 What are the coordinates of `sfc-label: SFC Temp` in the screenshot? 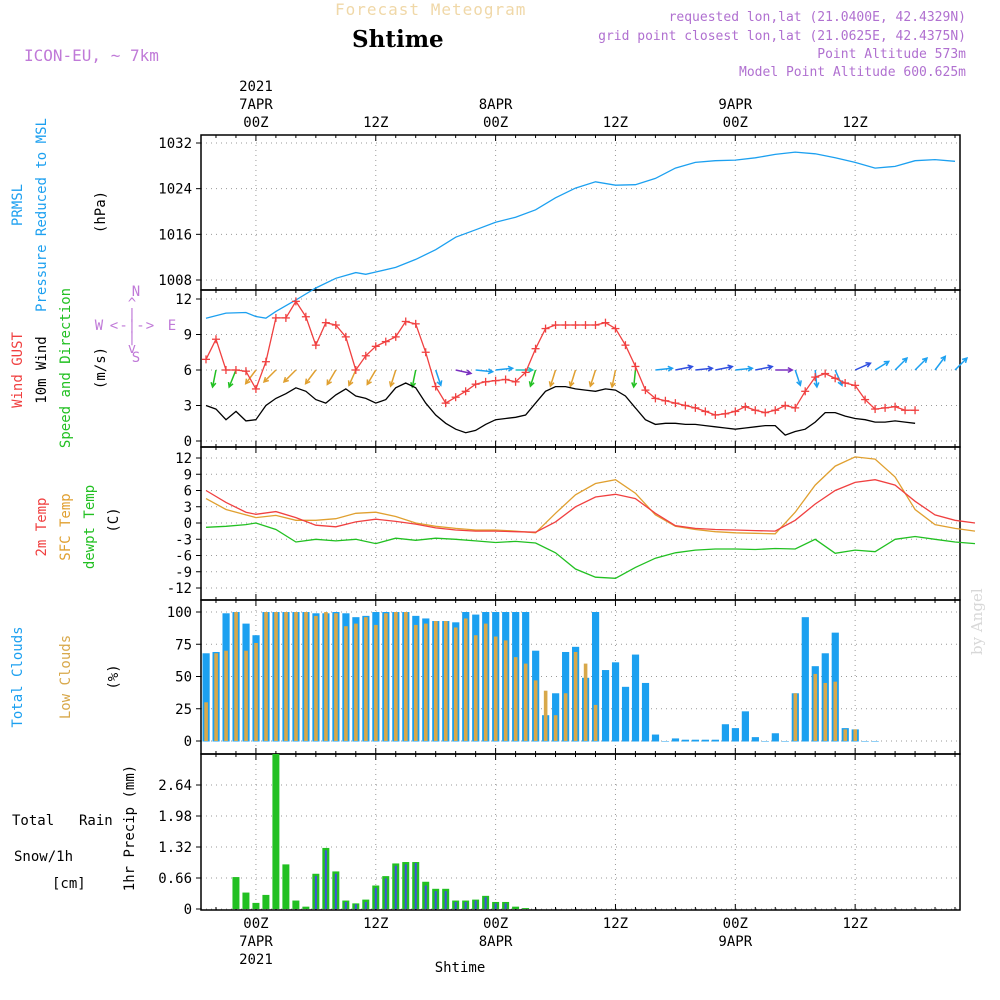 It's located at (66, 526).